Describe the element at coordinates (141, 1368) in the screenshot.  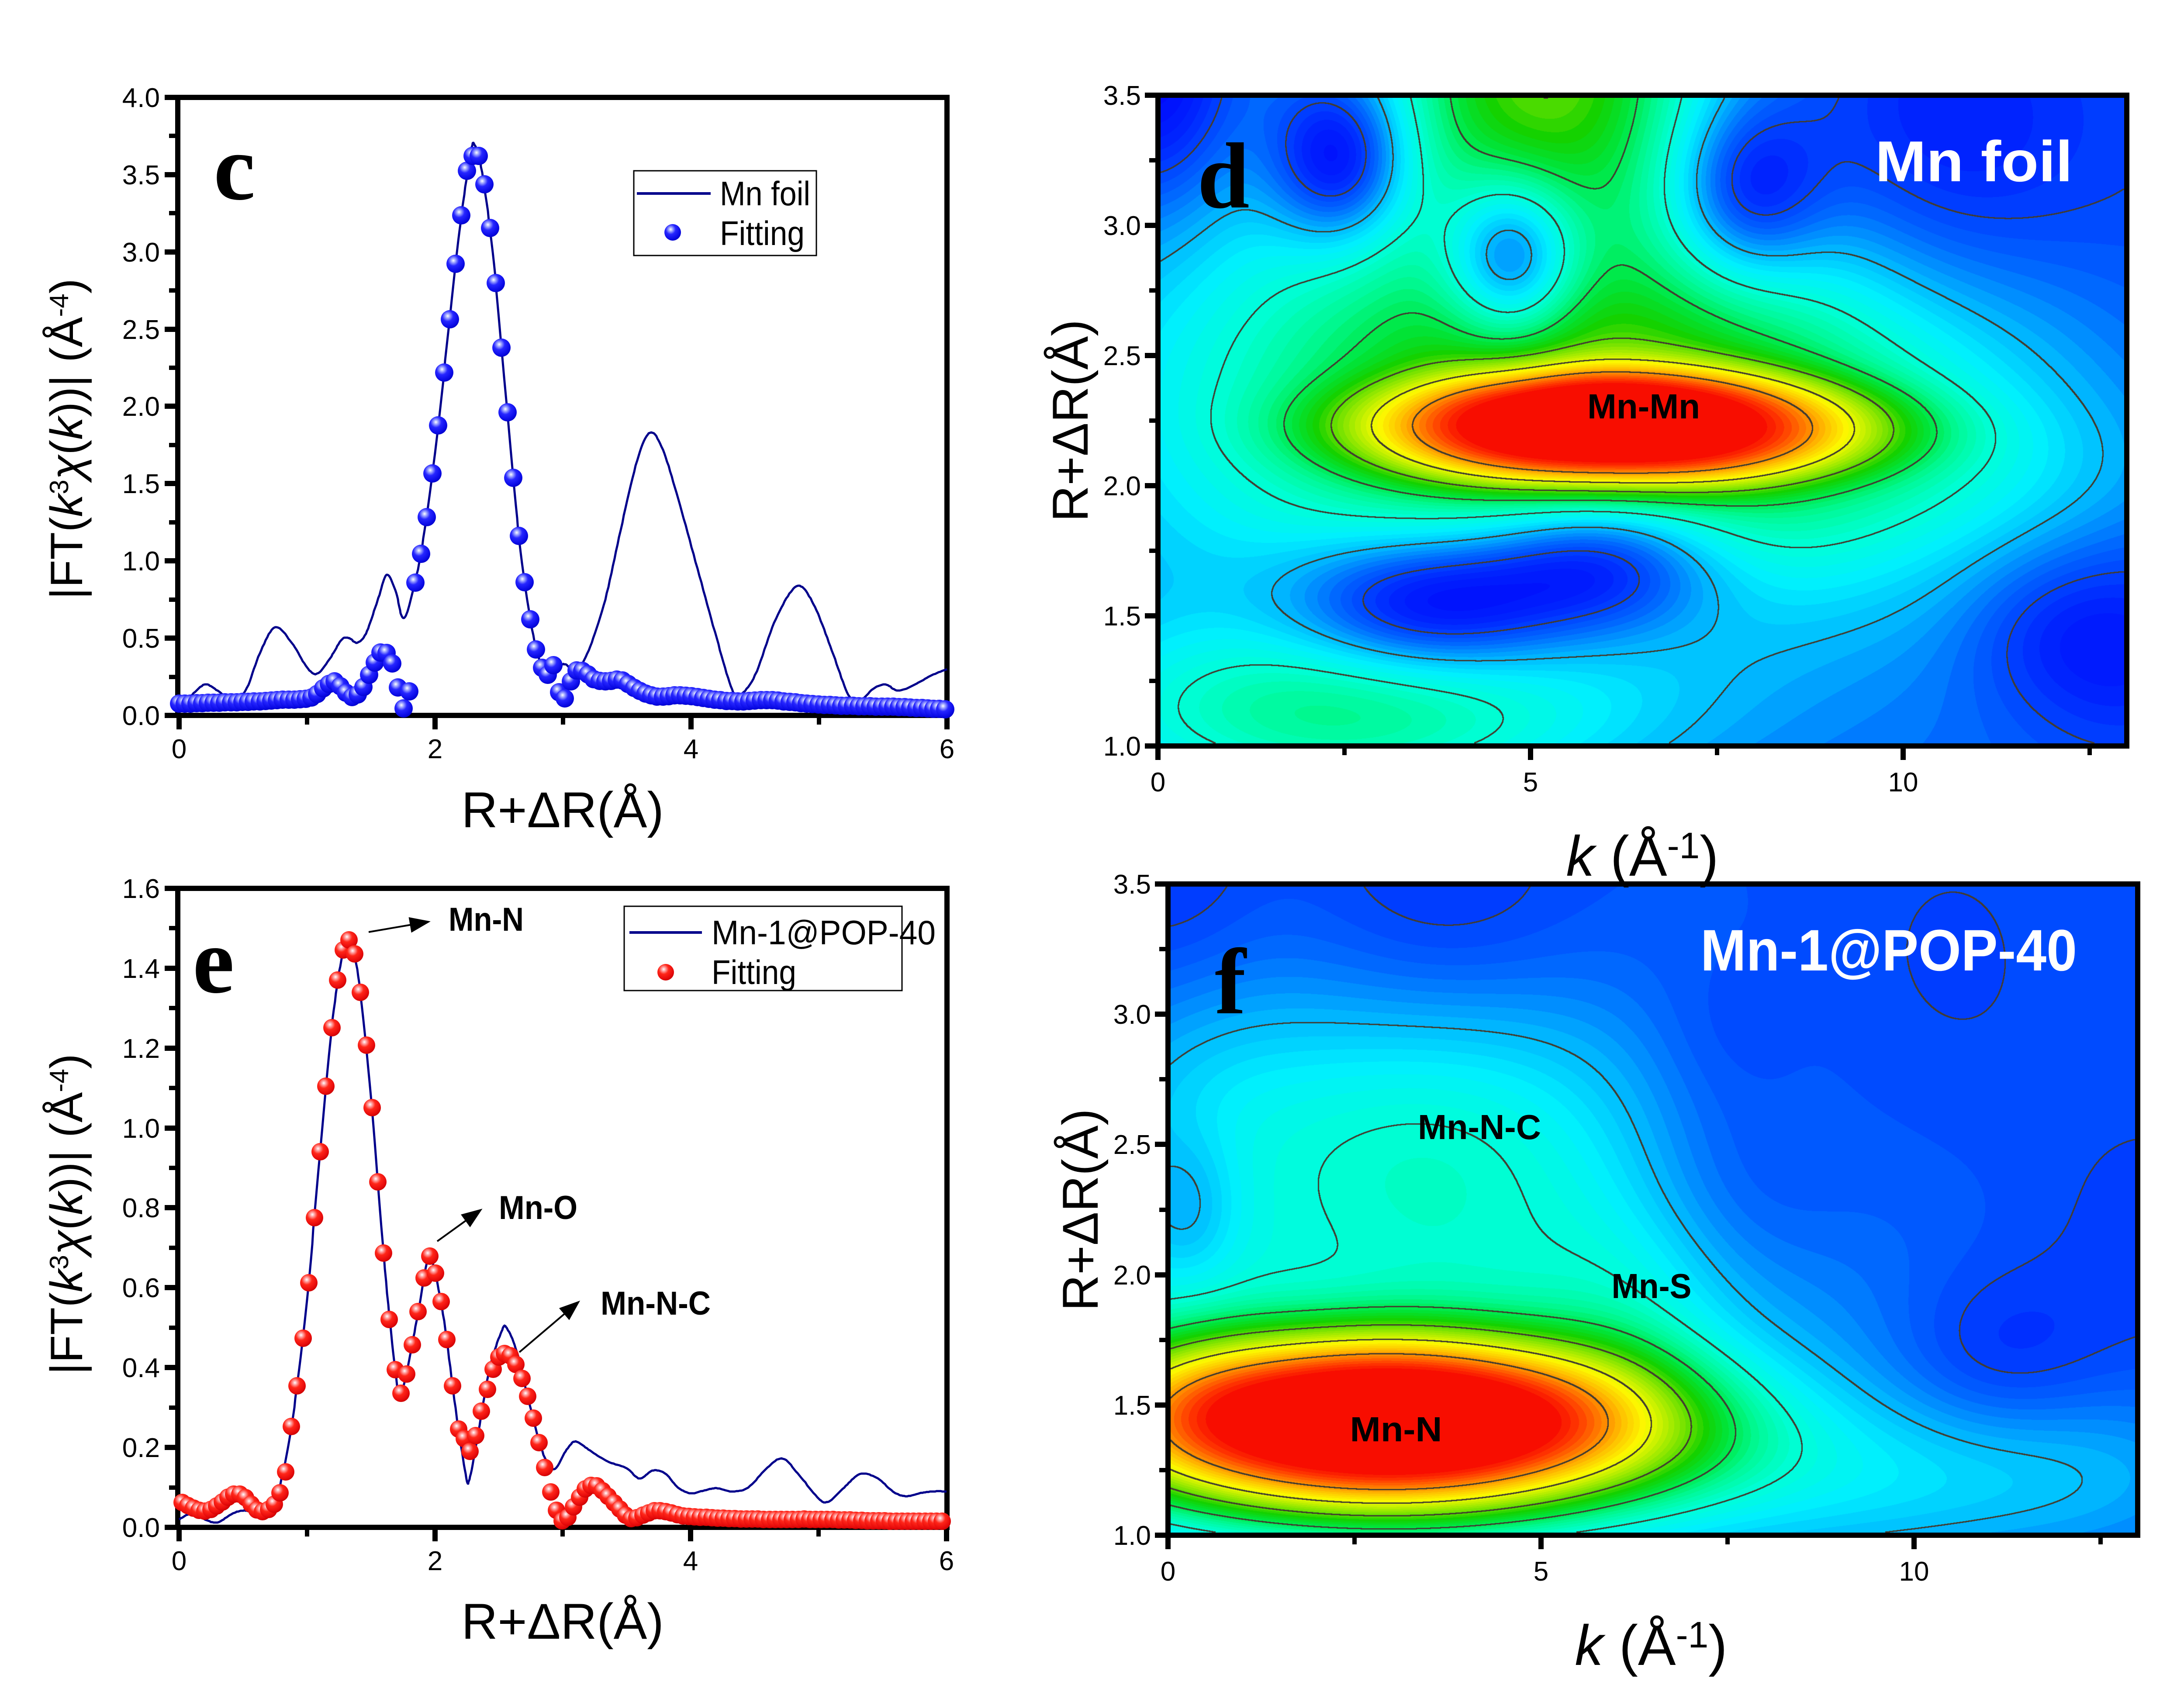
I see `svg-text: 0.4` at that location.